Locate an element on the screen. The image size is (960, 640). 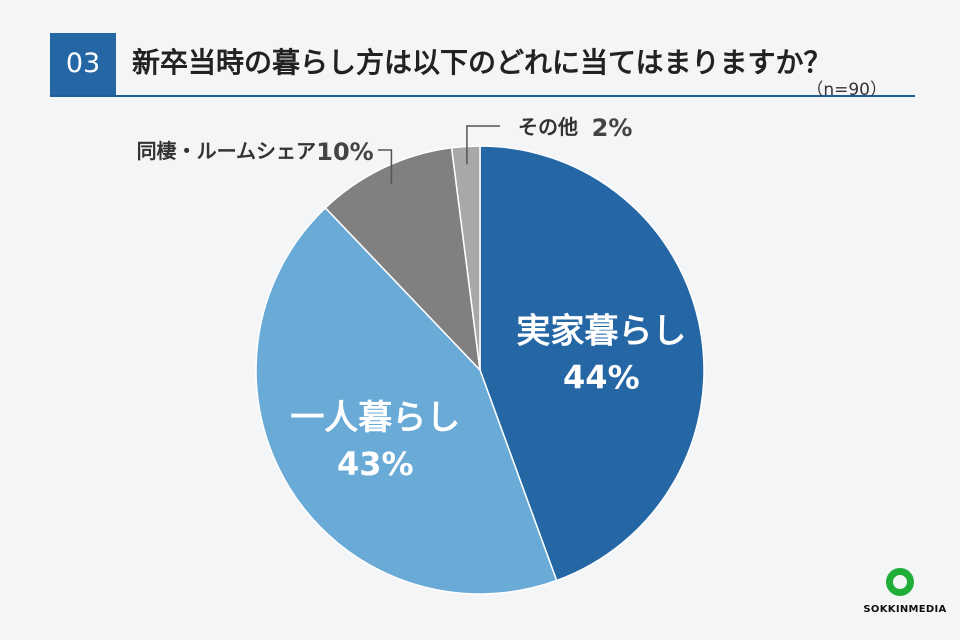
slice-value-3: 2% is located at coordinates (612, 128).